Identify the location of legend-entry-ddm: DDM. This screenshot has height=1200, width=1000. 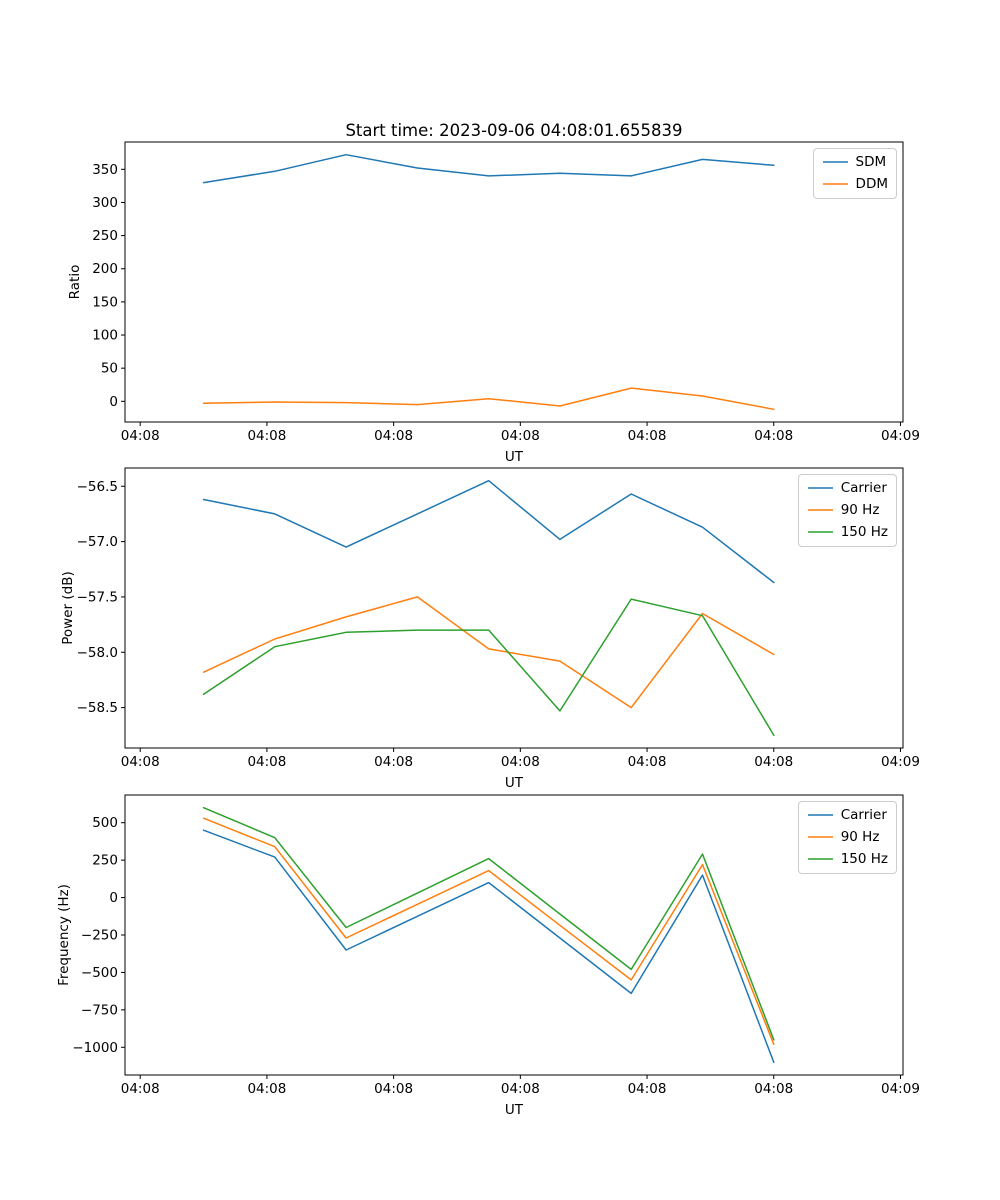
(855, 184).